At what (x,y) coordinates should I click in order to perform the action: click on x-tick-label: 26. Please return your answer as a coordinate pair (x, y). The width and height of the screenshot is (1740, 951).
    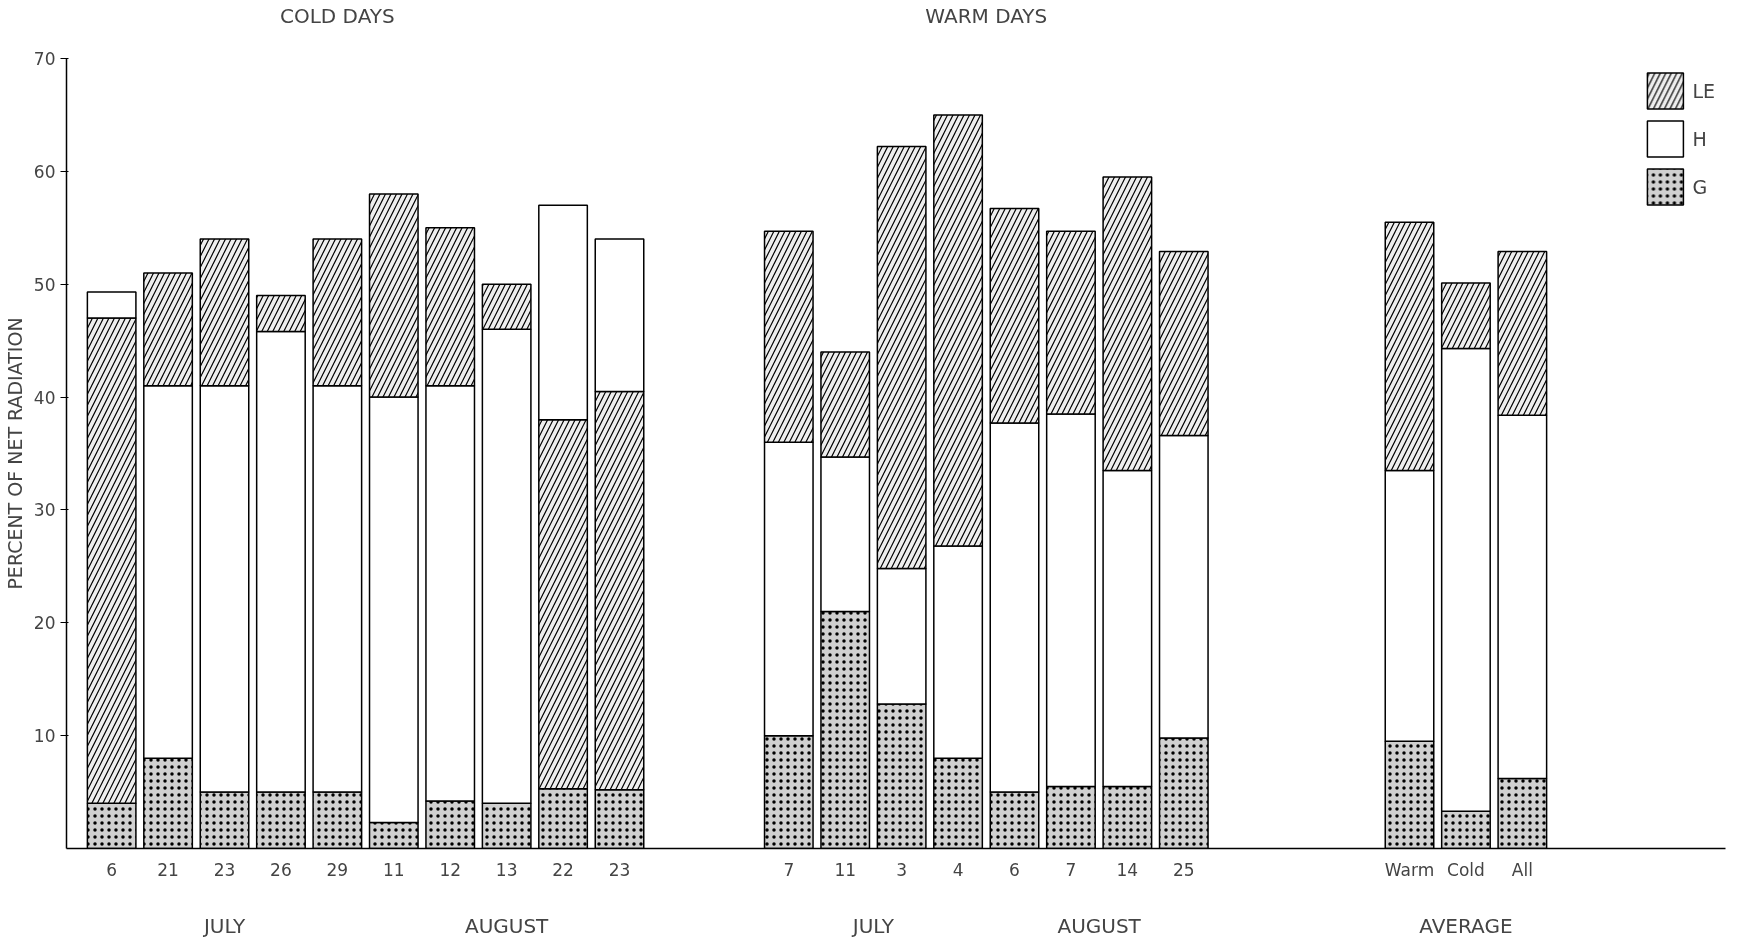
    Looking at the image, I should click on (281, 869).